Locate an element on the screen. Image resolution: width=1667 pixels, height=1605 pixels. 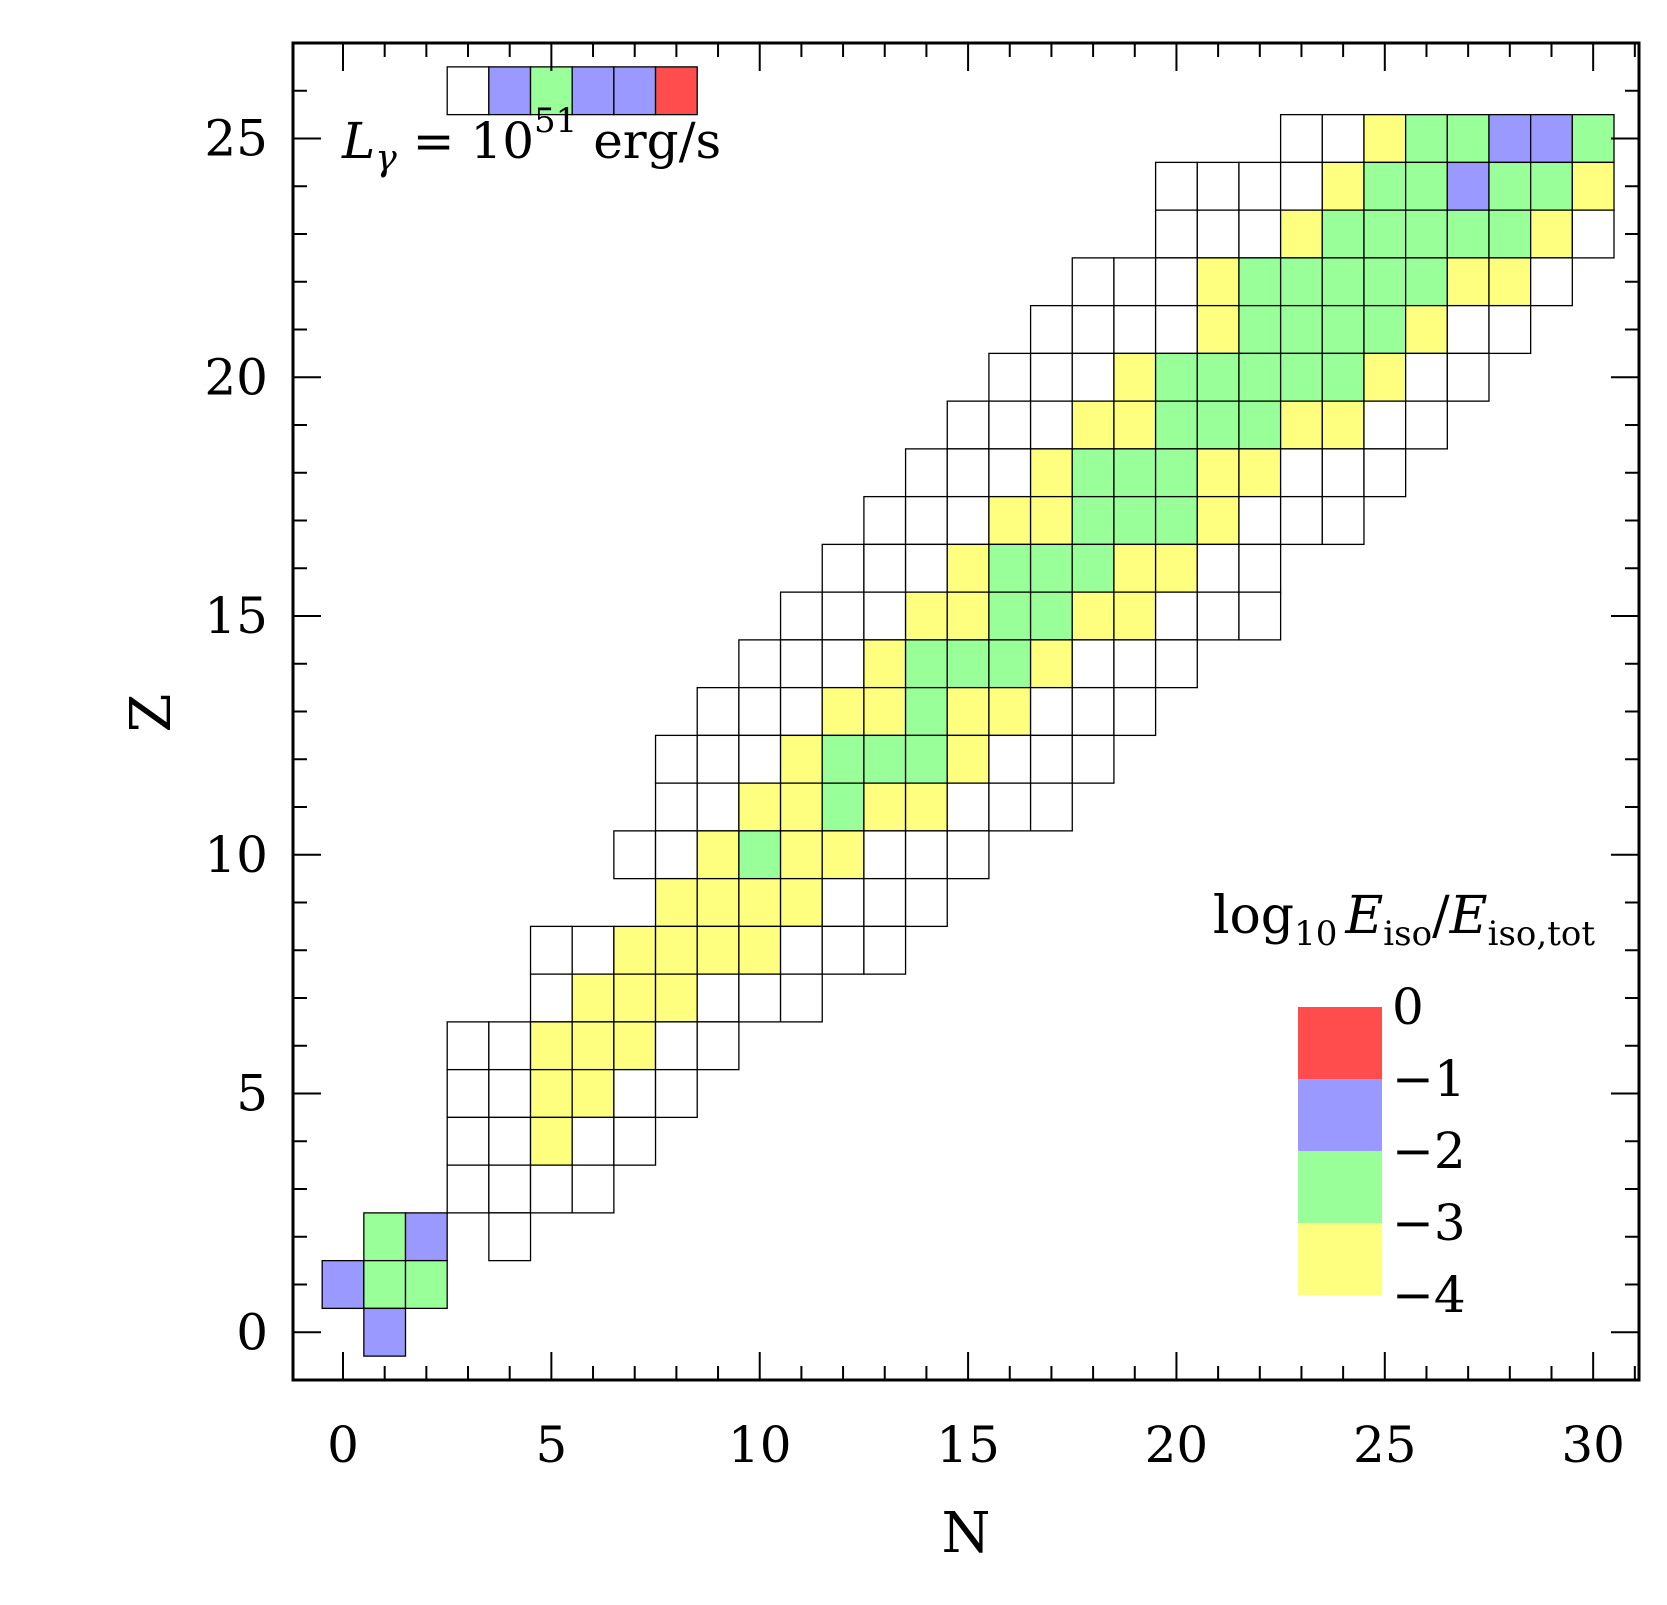
cell-N29-Z23 is located at coordinates (1551, 234).